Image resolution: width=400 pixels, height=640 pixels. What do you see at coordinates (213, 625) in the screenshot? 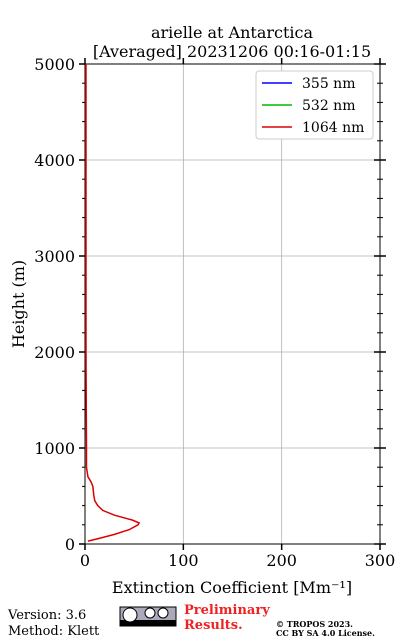
I see `preliminary: Results.` at bounding box center [213, 625].